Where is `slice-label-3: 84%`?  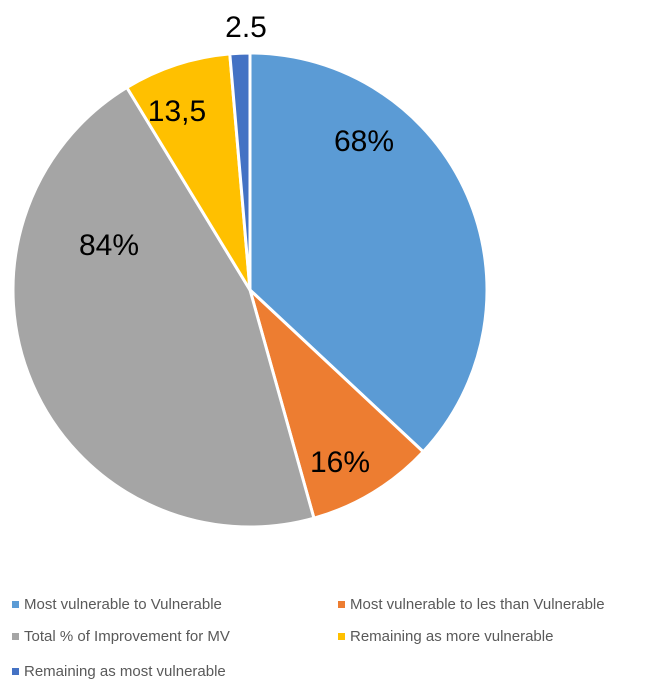
slice-label-3: 84% is located at coordinates (109, 245).